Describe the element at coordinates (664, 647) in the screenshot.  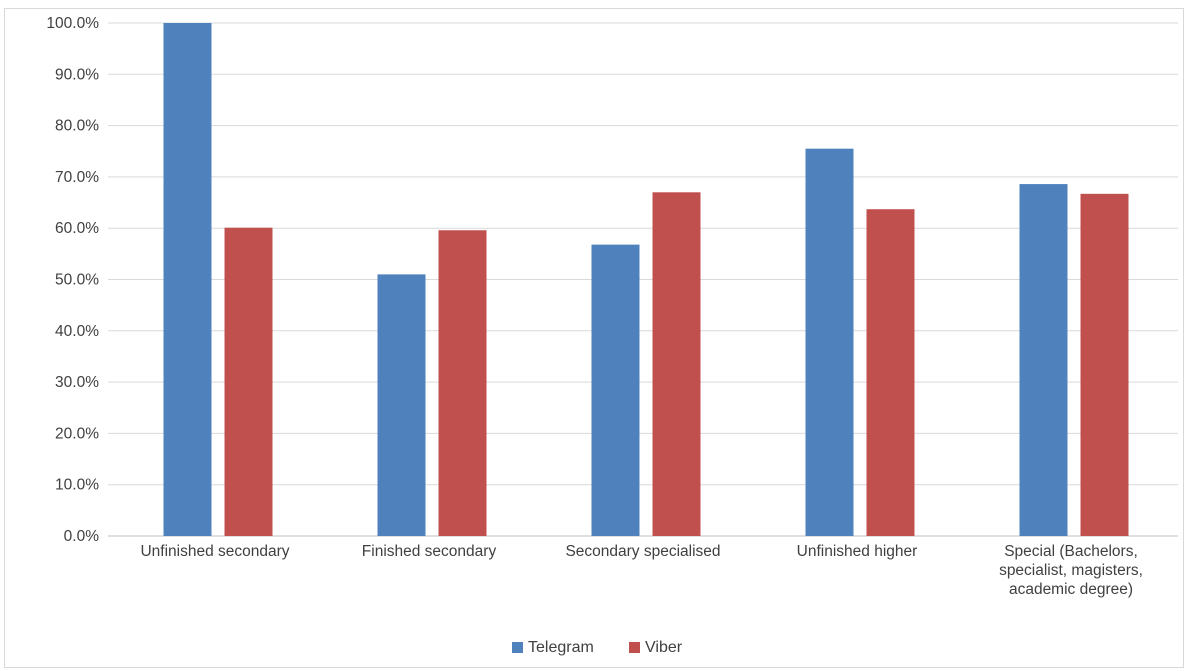
I see `legend-label-viber: Viber` at that location.